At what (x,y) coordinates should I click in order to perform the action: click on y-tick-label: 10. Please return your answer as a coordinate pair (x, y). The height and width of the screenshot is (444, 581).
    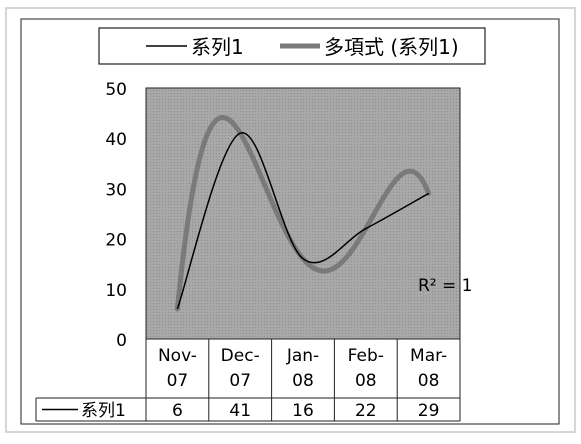
    Looking at the image, I should click on (116, 291).